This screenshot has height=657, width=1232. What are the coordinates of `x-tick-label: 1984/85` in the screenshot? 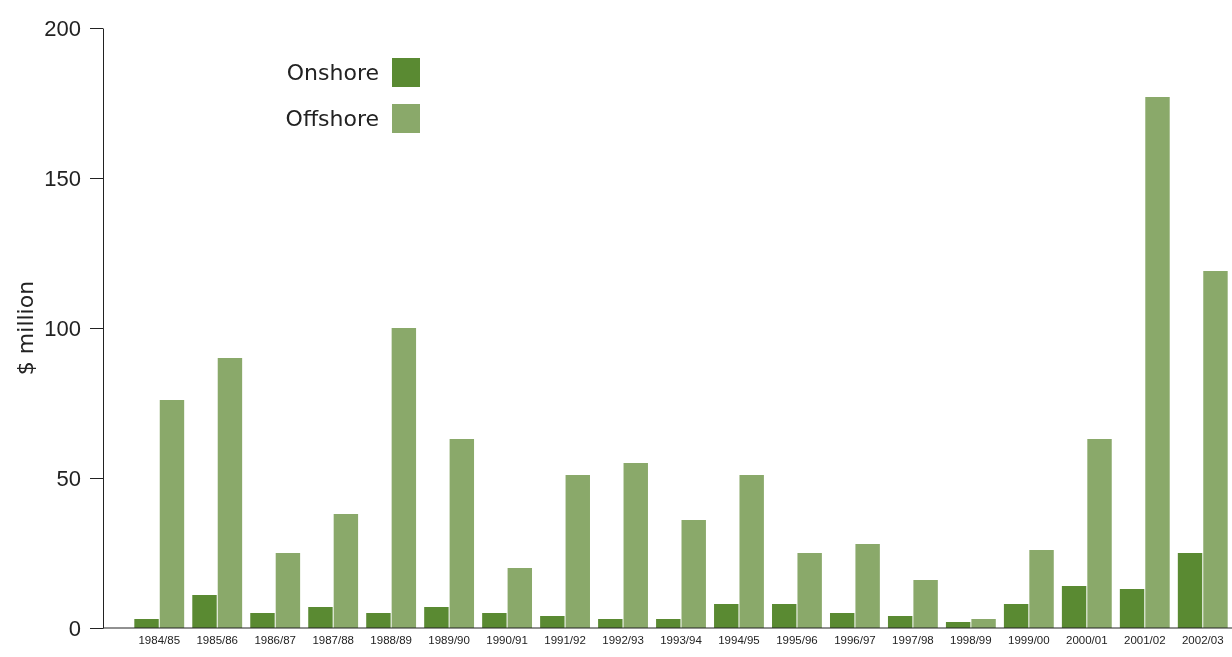 It's located at (159, 639).